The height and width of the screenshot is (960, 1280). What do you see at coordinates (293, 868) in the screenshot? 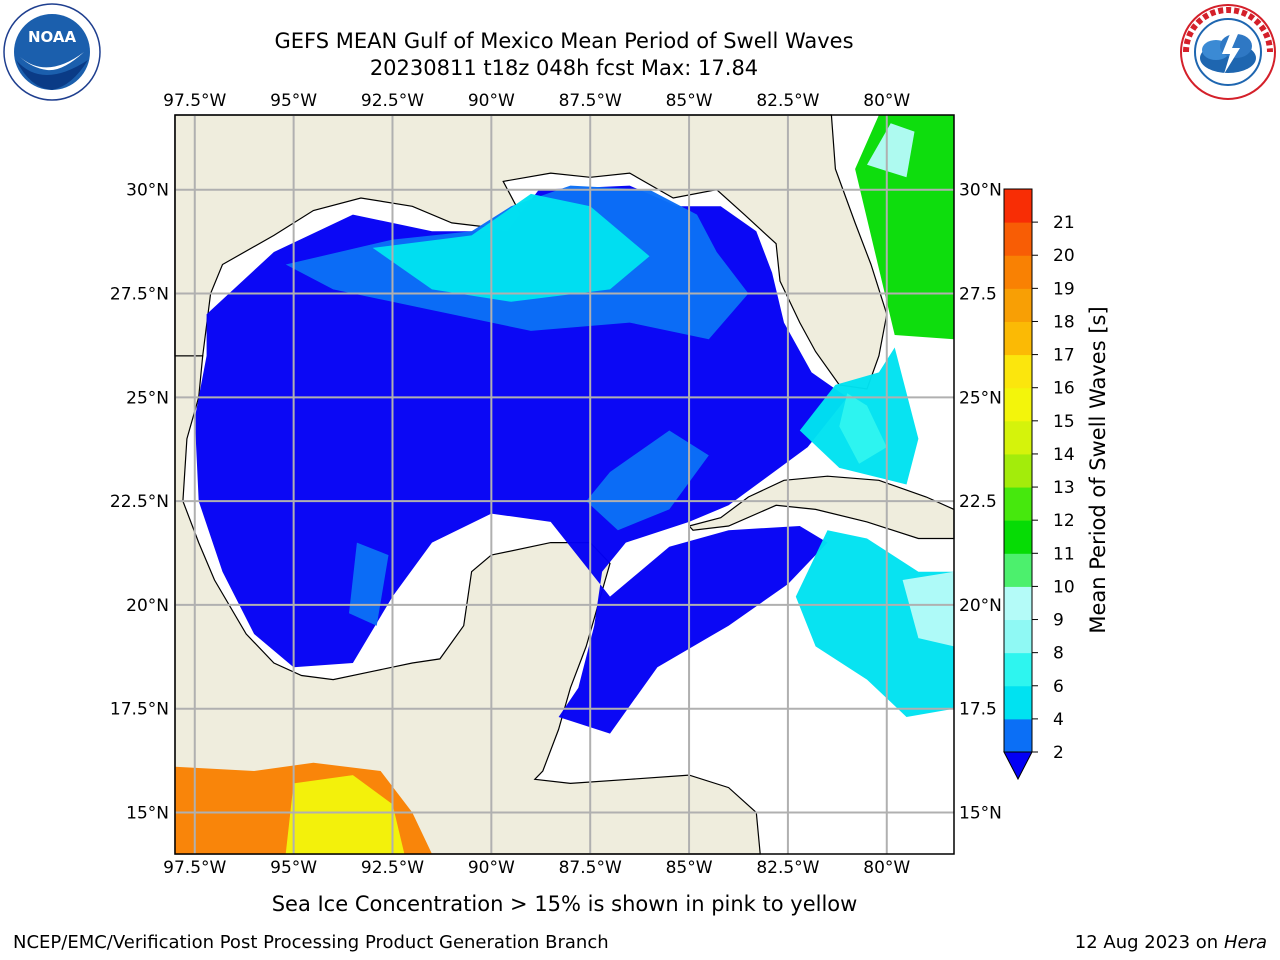
I see `lon-tick-label-bottom: 95°W` at bounding box center [293, 868].